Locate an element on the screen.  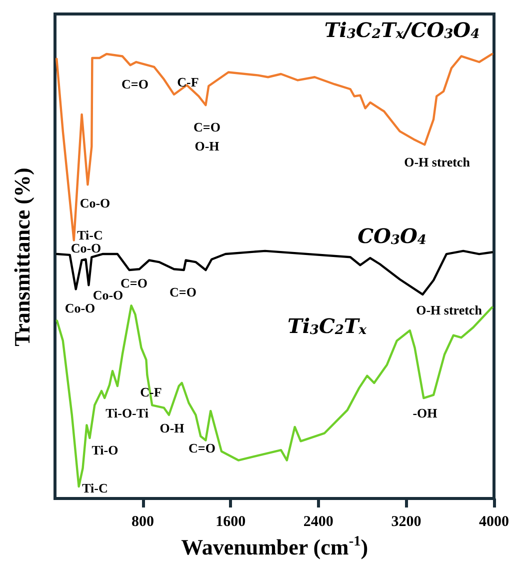
x-tick-label: 4000 is located at coordinates (494, 522).